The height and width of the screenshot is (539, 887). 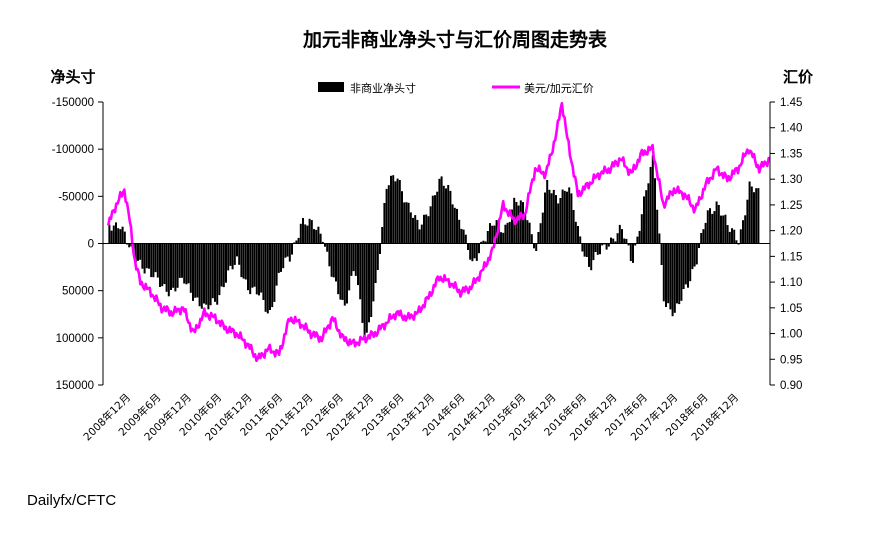 What do you see at coordinates (75, 339) in the screenshot?
I see `left-tick-label: 100000` at bounding box center [75, 339].